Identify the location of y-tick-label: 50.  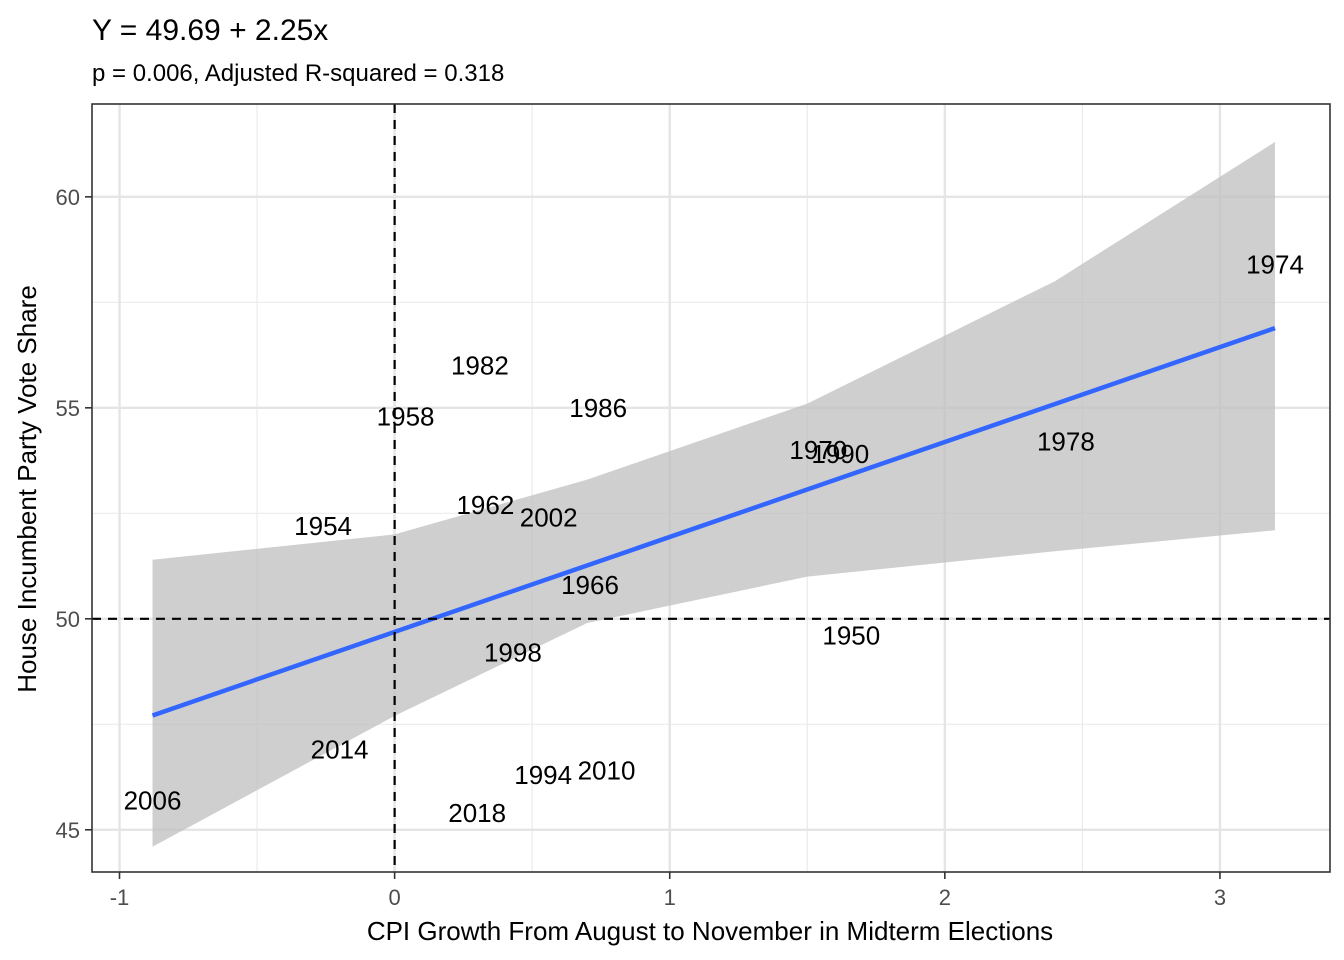
(68, 619).